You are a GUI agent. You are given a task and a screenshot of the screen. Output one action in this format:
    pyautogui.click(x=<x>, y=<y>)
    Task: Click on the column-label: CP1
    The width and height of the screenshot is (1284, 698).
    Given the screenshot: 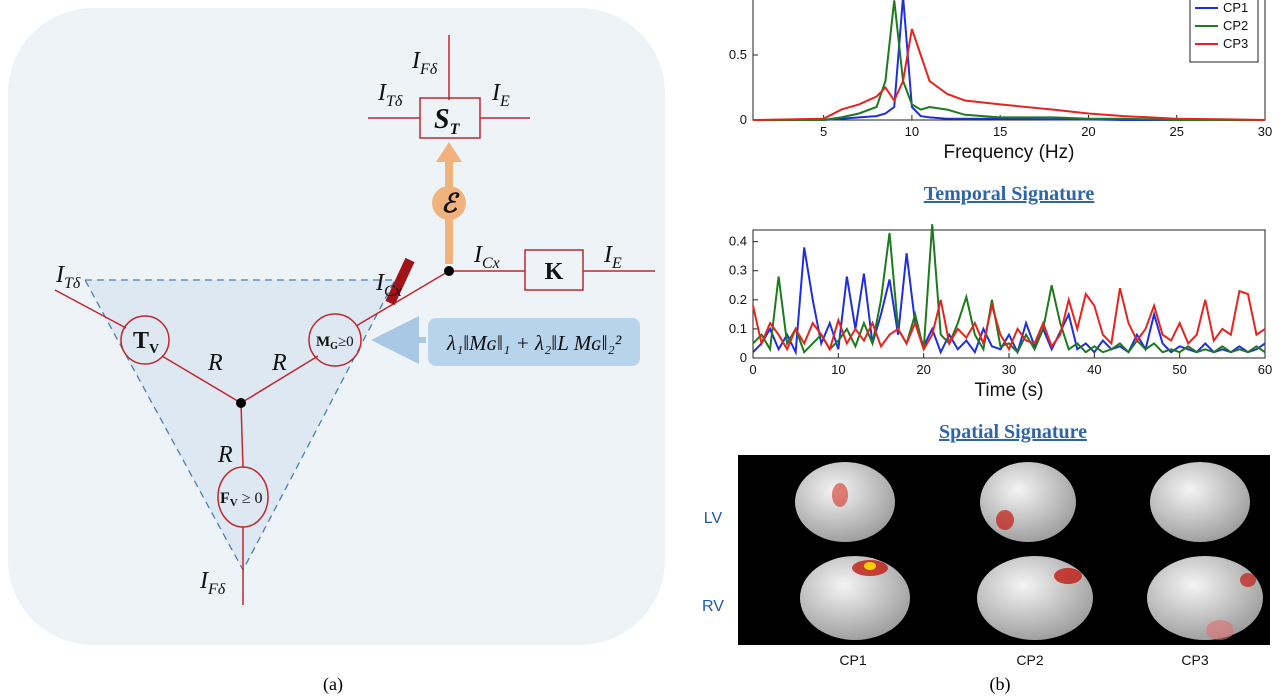 What is the action you would take?
    pyautogui.click(x=852, y=660)
    